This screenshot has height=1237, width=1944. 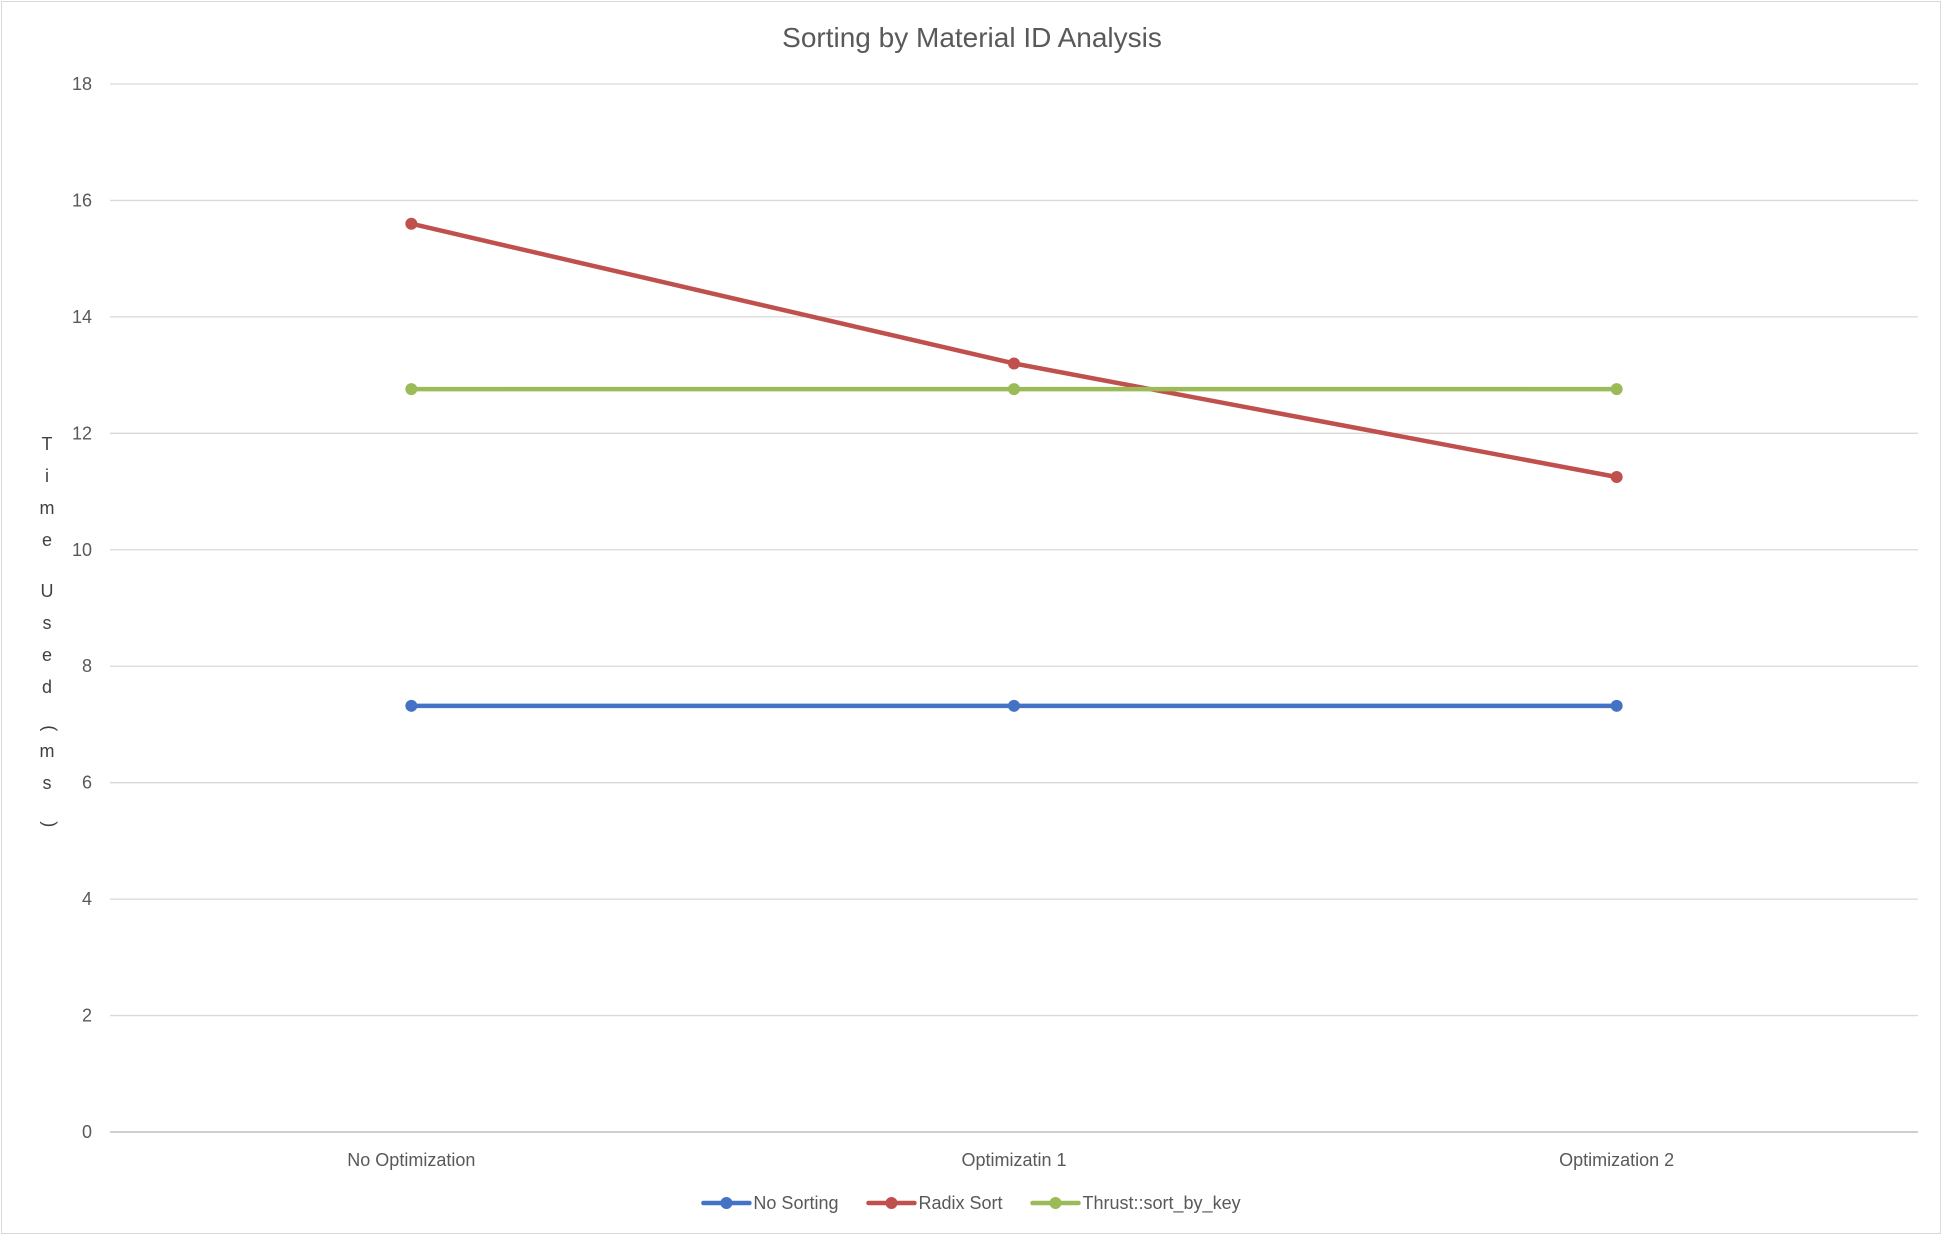 I want to click on x-tick-label: Optimizatin 1, so click(x=1013, y=1160).